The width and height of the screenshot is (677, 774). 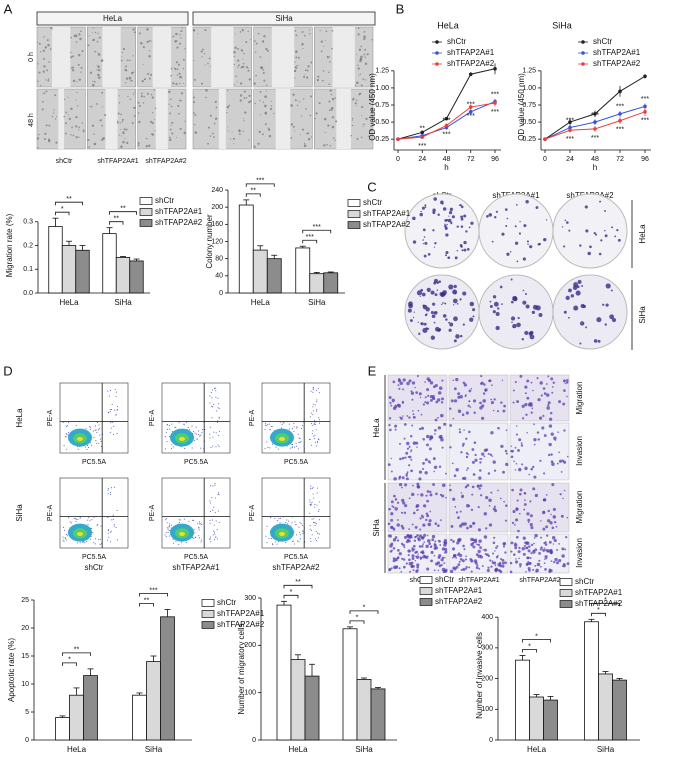 I want to click on y-axis-label: Migration rate (%), so click(x=9, y=245).